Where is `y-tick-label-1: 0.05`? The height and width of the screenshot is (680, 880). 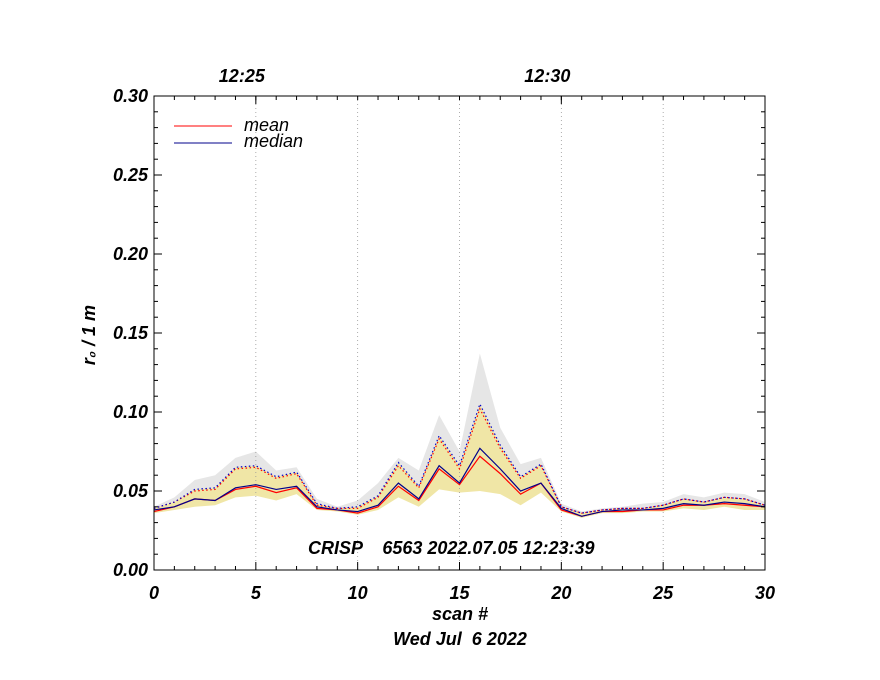
y-tick-label-1: 0.05 is located at coordinates (131, 491).